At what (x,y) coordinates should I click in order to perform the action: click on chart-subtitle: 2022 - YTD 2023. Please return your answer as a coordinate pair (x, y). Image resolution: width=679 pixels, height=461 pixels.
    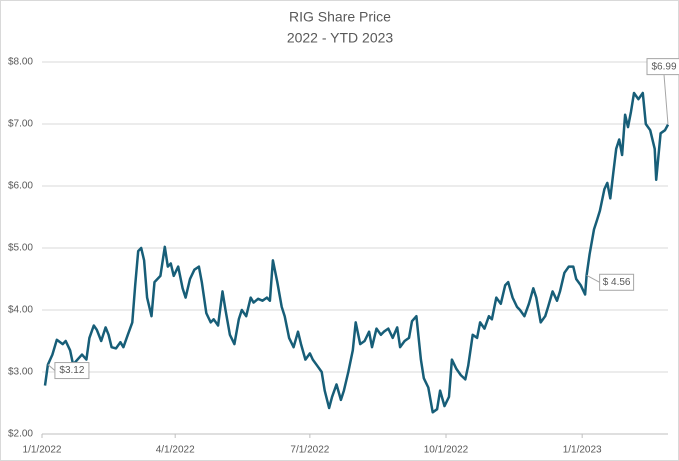
    Looking at the image, I should click on (340, 38).